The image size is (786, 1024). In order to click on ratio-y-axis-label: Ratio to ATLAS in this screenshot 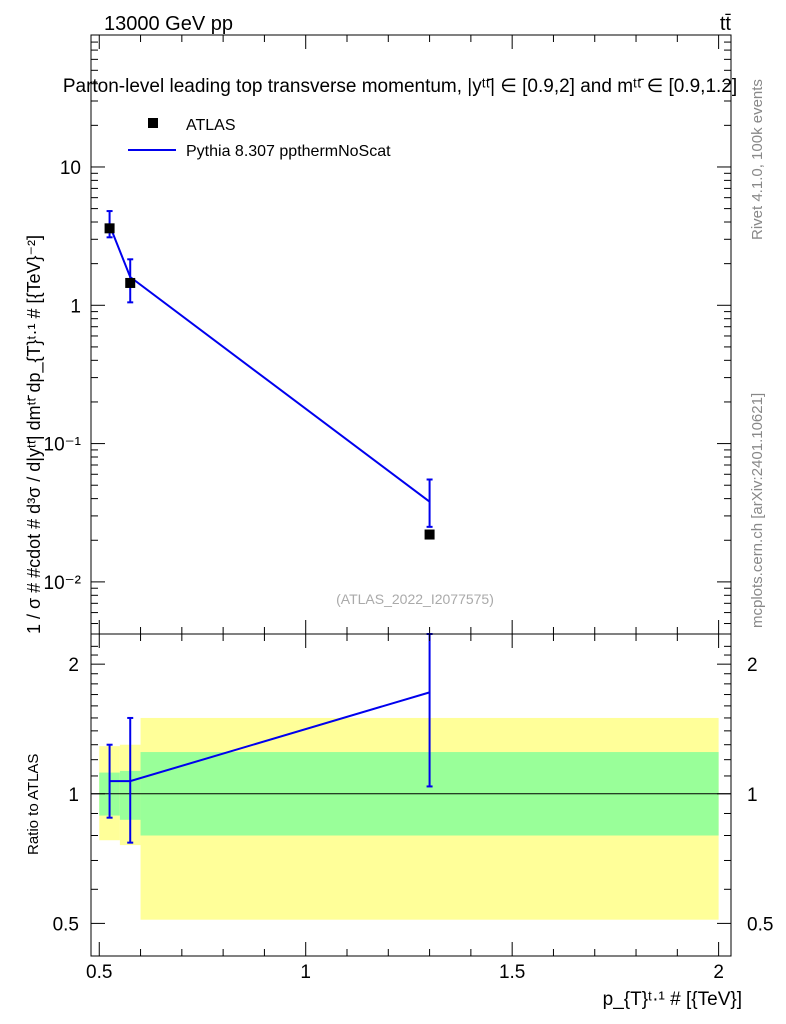, I will do `click(33, 804)`.